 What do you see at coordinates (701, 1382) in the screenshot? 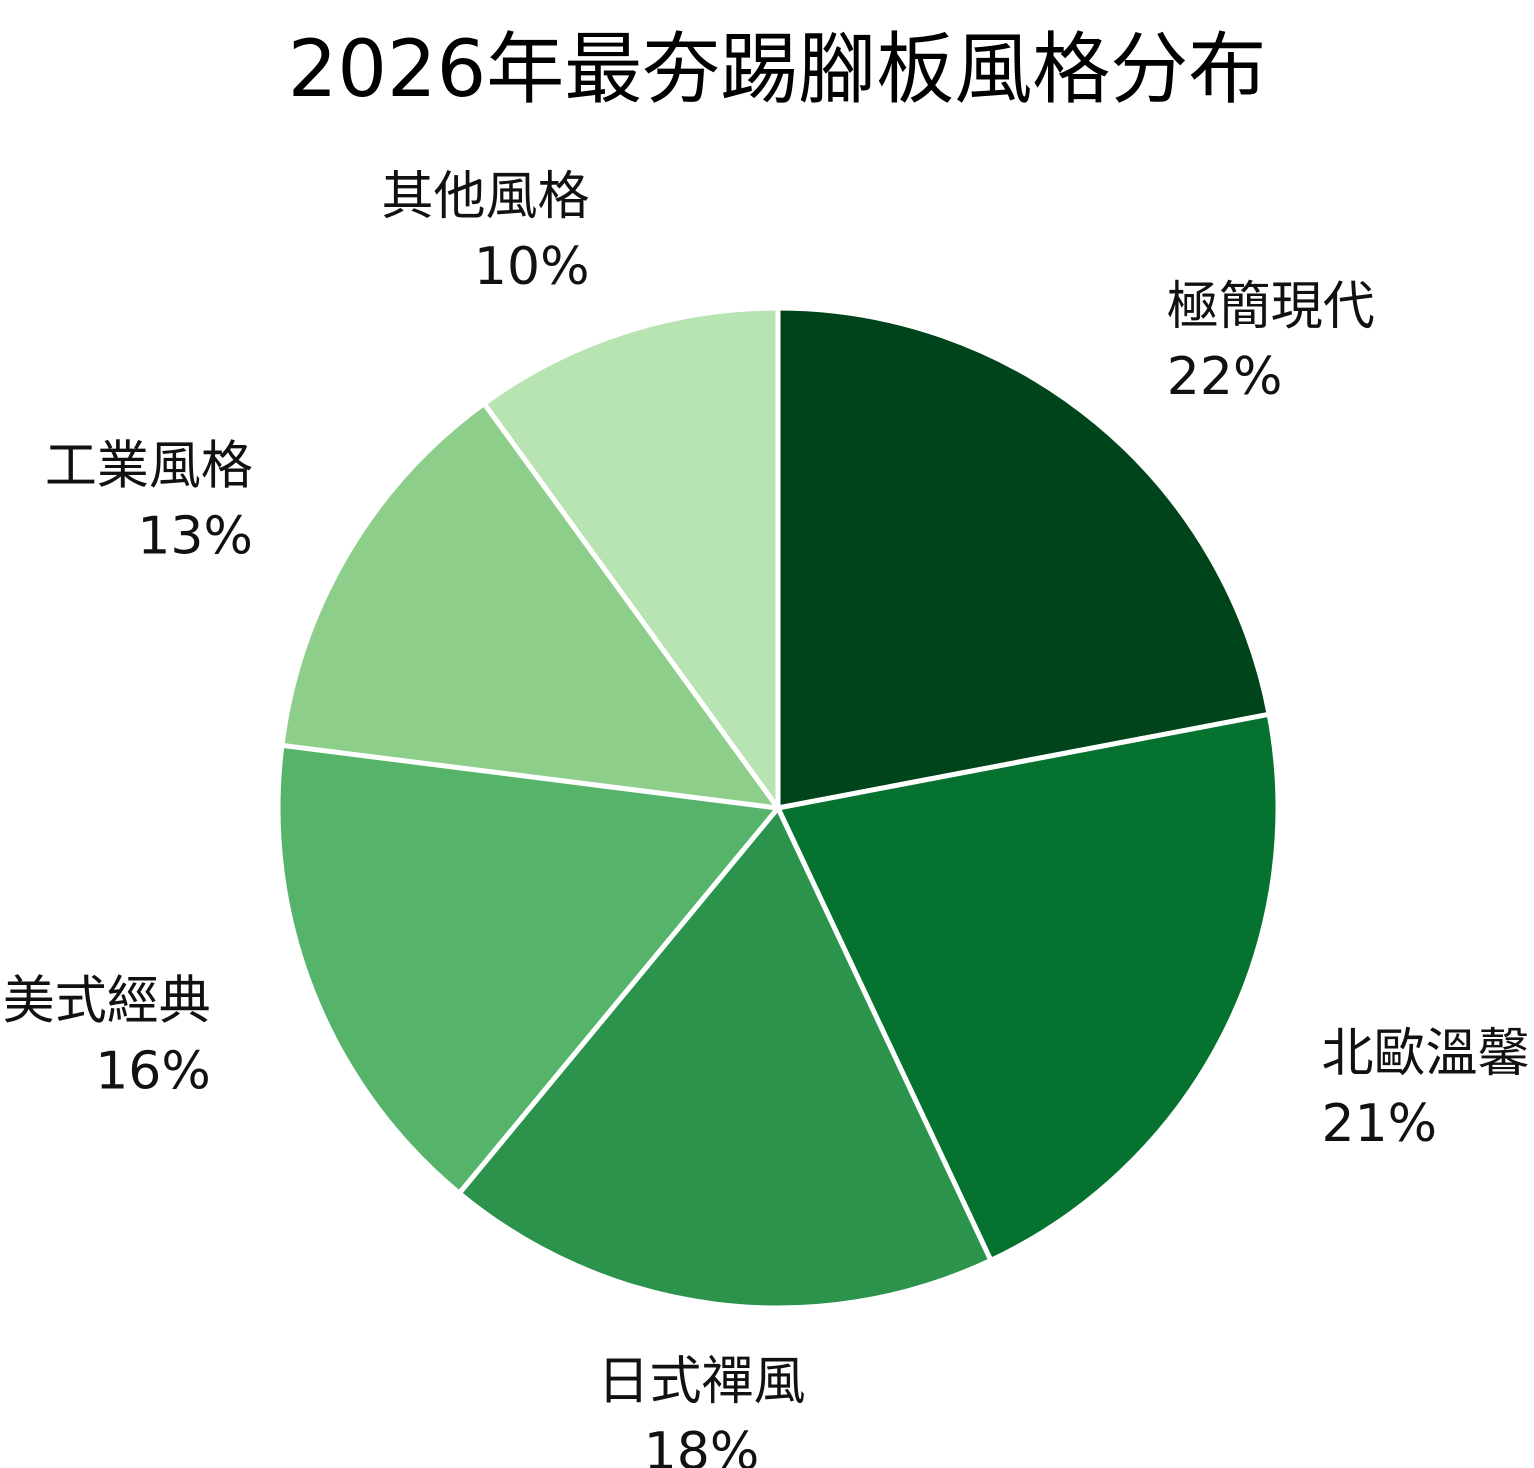
I see `slice-label-3: 日式禪風` at bounding box center [701, 1382].